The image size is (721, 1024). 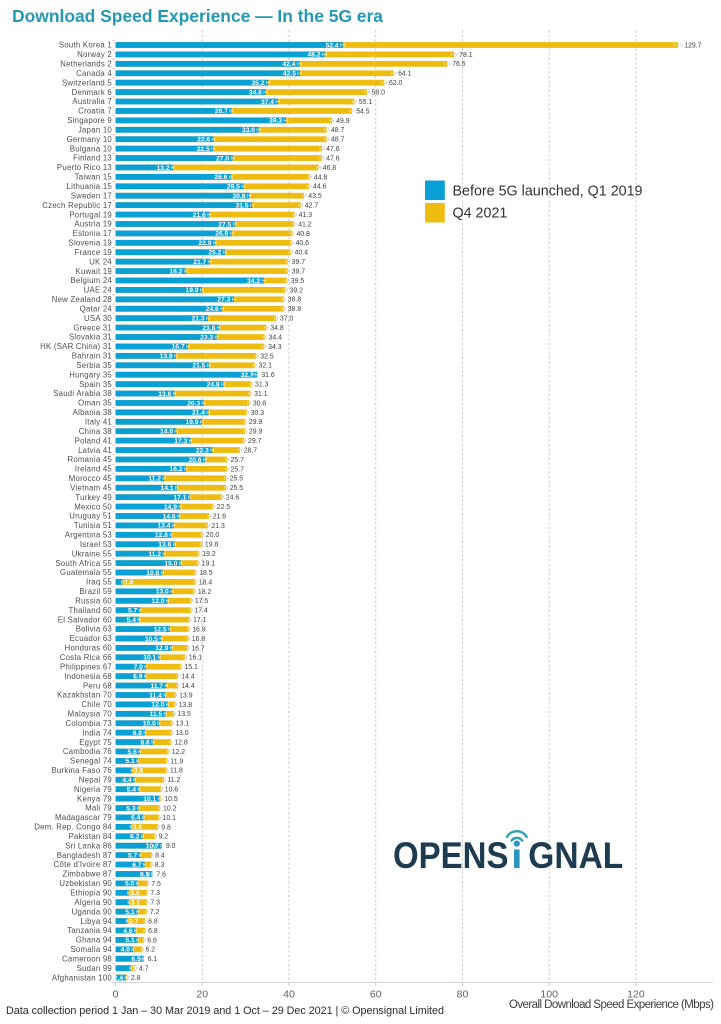 I want to click on svg-text: Nepal 79, so click(x=95, y=779).